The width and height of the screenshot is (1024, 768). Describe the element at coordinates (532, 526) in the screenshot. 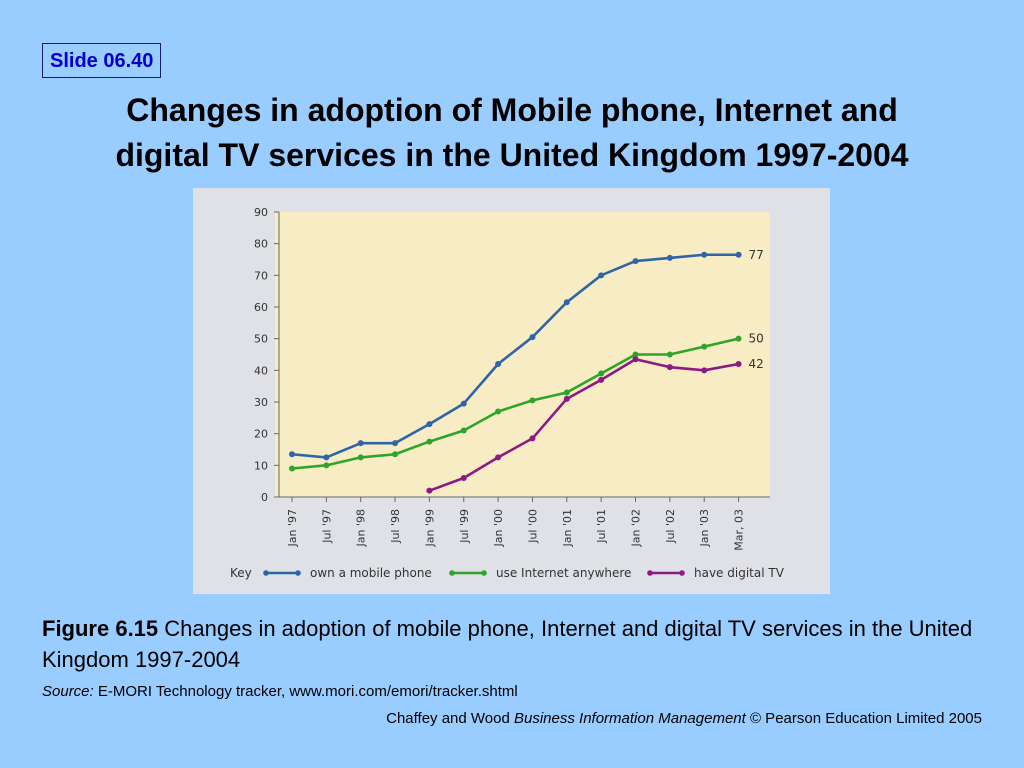

I see `x-tick-label: Jul '00` at that location.